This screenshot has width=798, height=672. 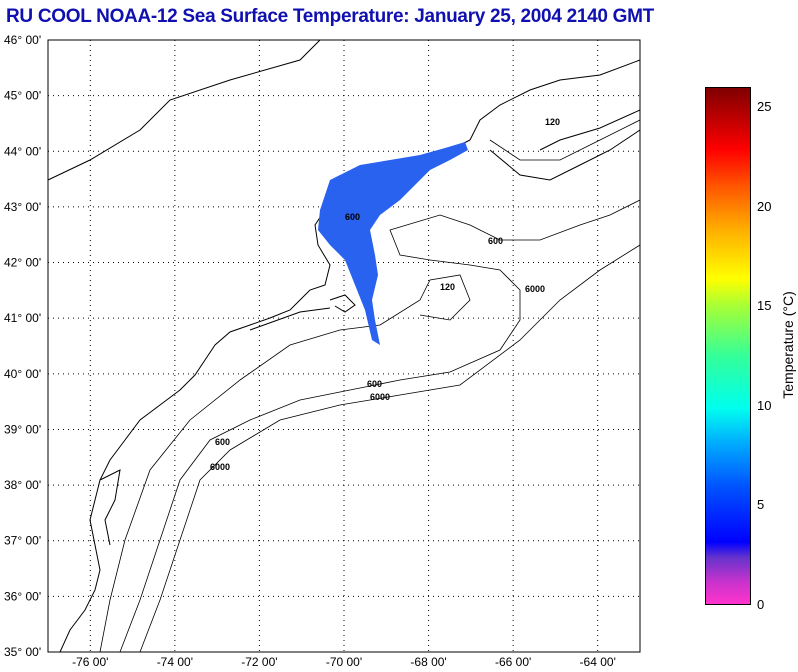 What do you see at coordinates (22, 429) in the screenshot?
I see `lat-tick-label: 39° 00'` at bounding box center [22, 429].